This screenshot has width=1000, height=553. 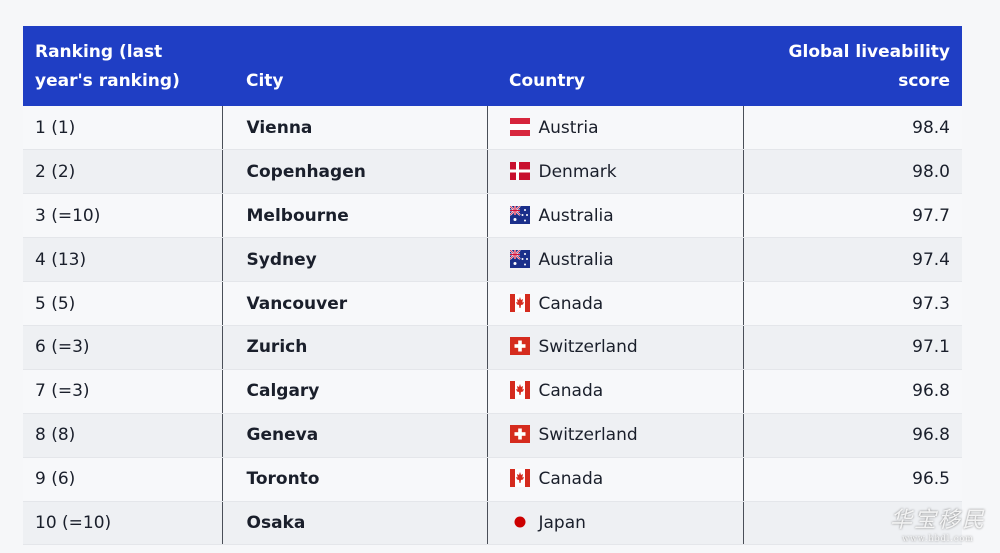 I want to click on city-cell: Vancouver, so click(x=354, y=303).